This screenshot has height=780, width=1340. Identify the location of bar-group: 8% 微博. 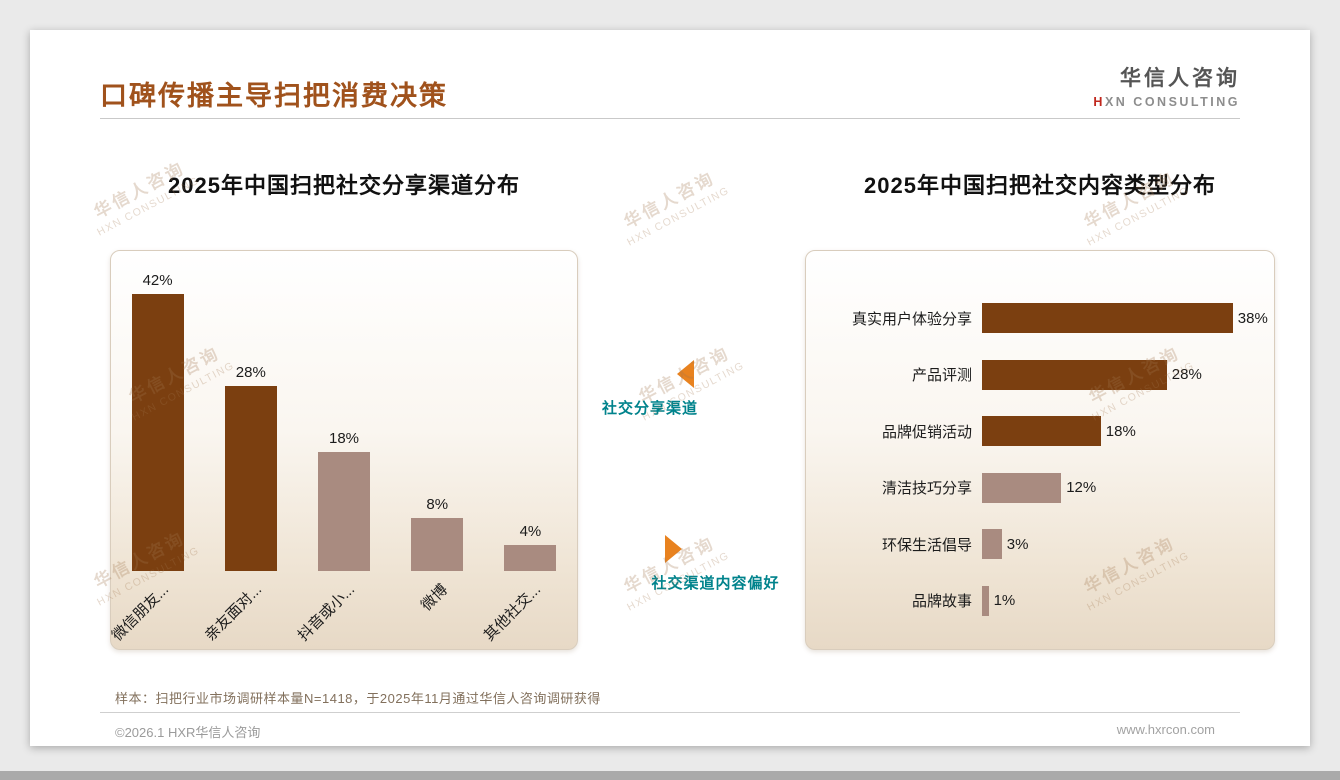
(437, 432).